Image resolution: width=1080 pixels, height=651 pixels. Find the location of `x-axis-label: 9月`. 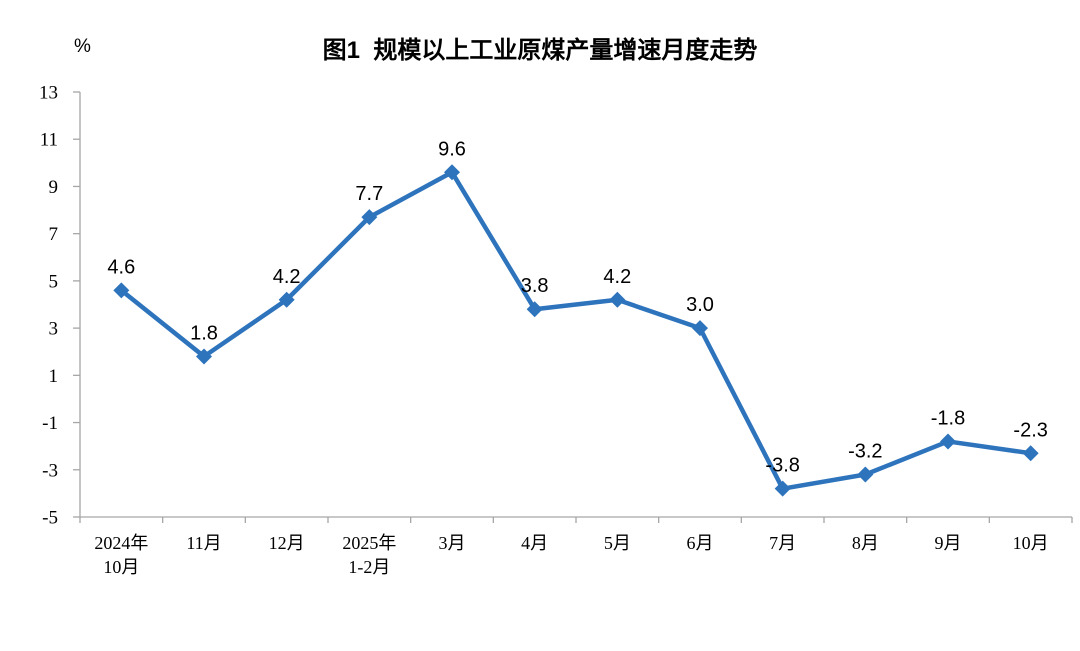

x-axis-label: 9月 is located at coordinates (948, 543).